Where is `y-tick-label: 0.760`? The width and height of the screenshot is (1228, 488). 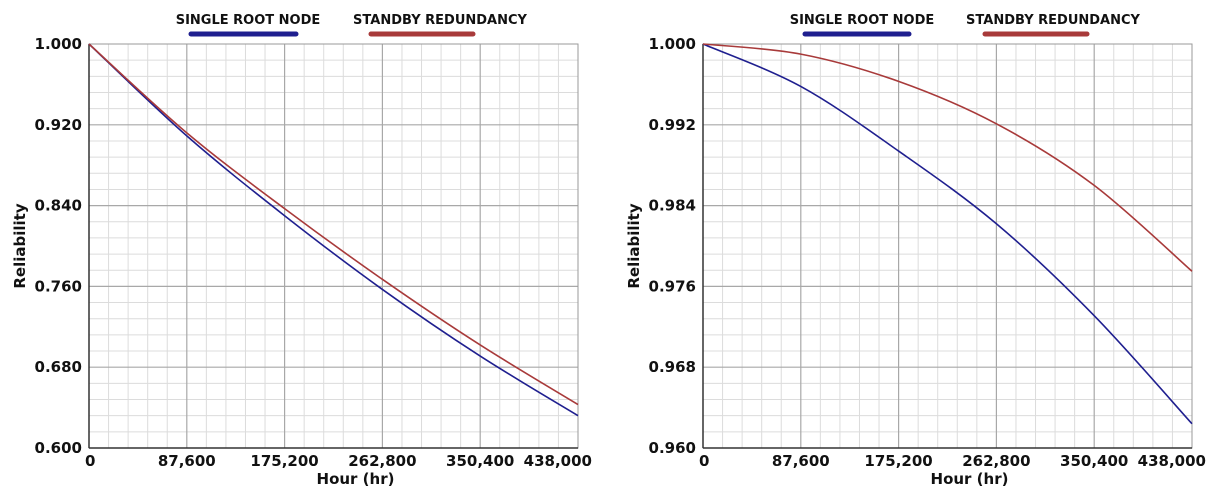
y-tick-label: 0.760 is located at coordinates (58, 286).